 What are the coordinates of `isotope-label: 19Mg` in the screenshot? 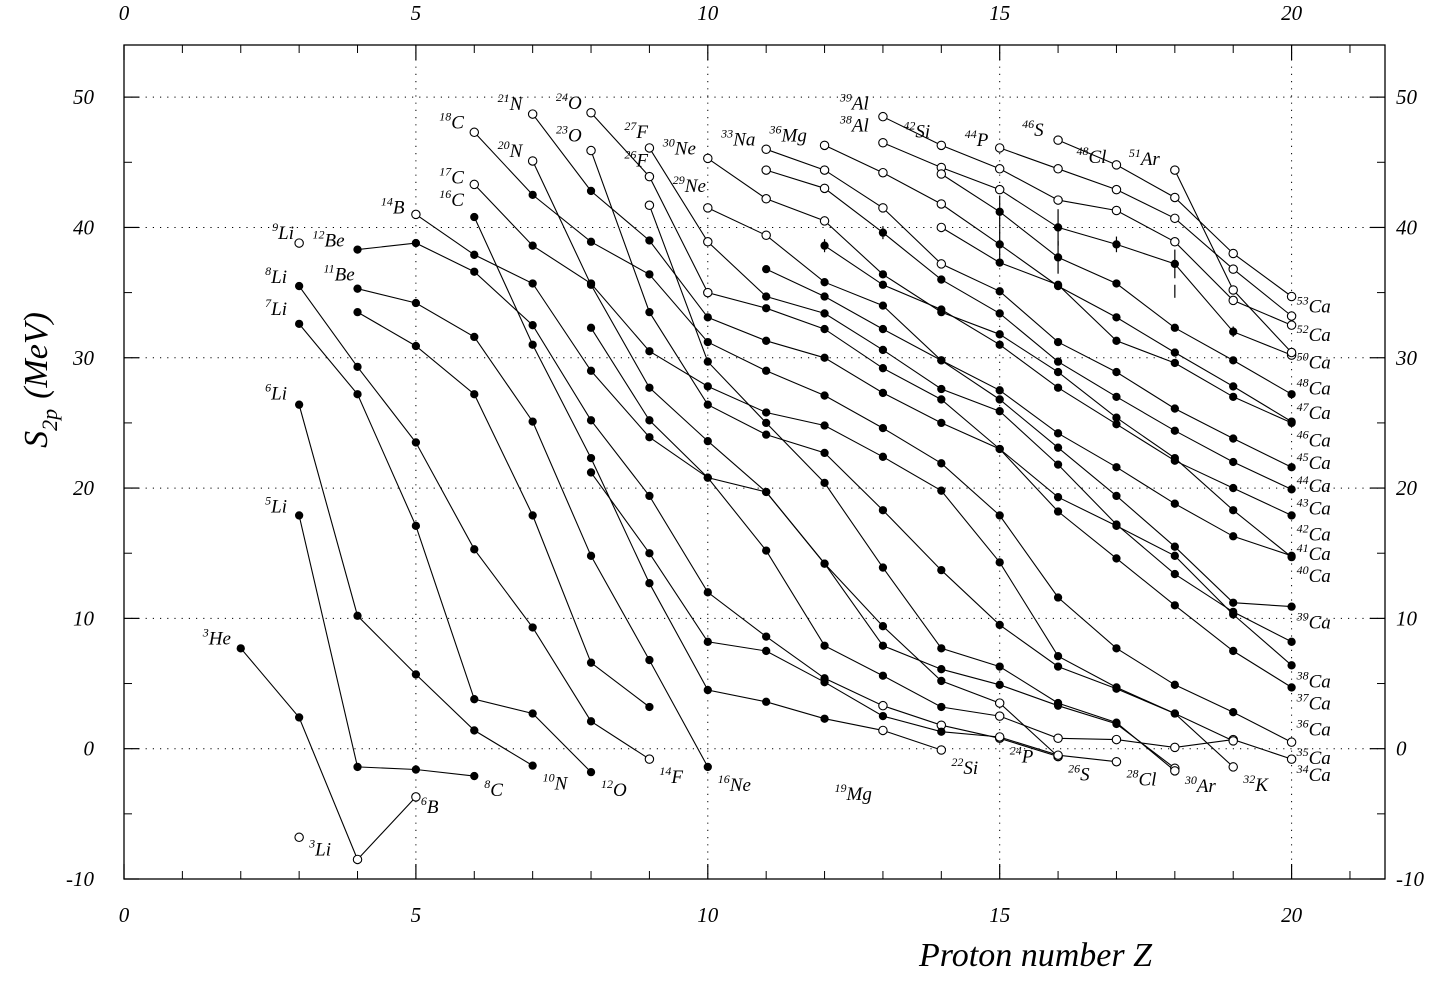 It's located at (853, 793).